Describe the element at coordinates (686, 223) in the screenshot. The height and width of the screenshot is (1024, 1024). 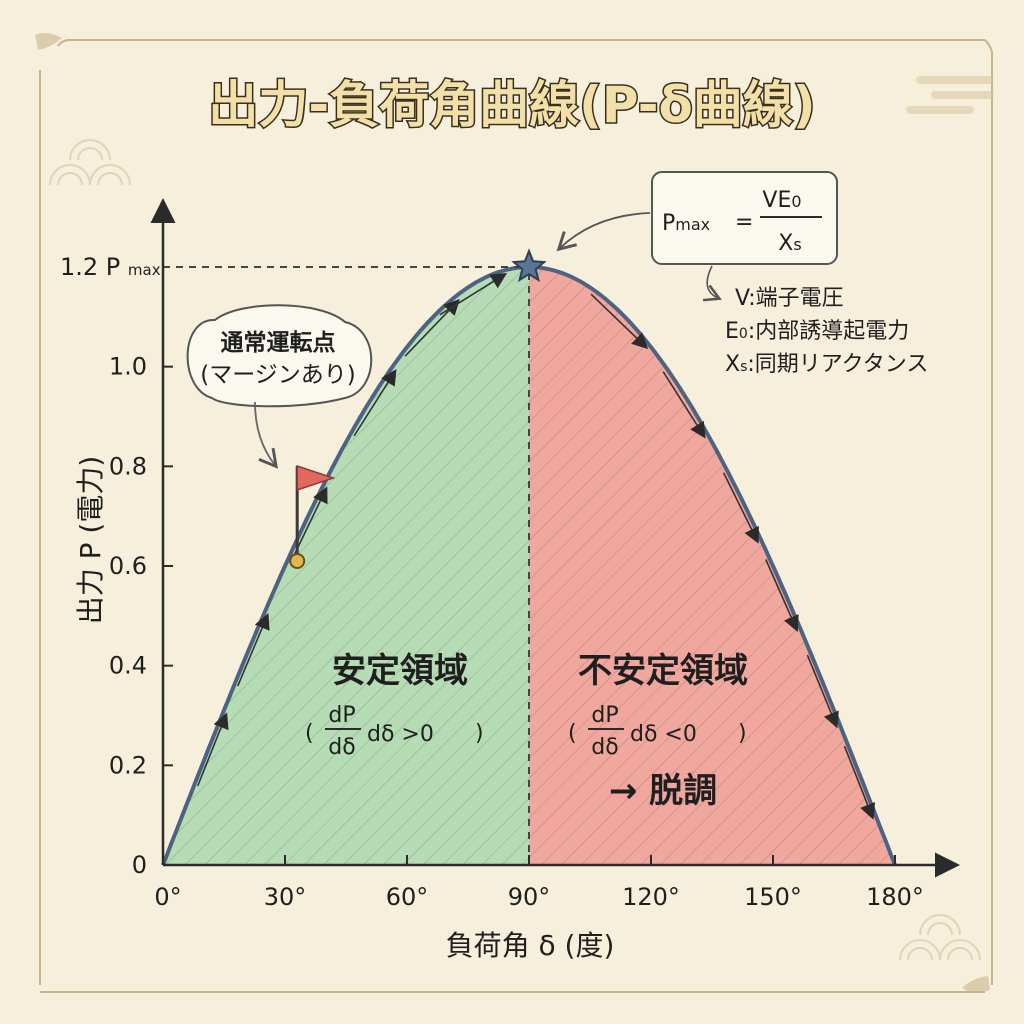
I see `formula-lhs: Pmax` at that location.